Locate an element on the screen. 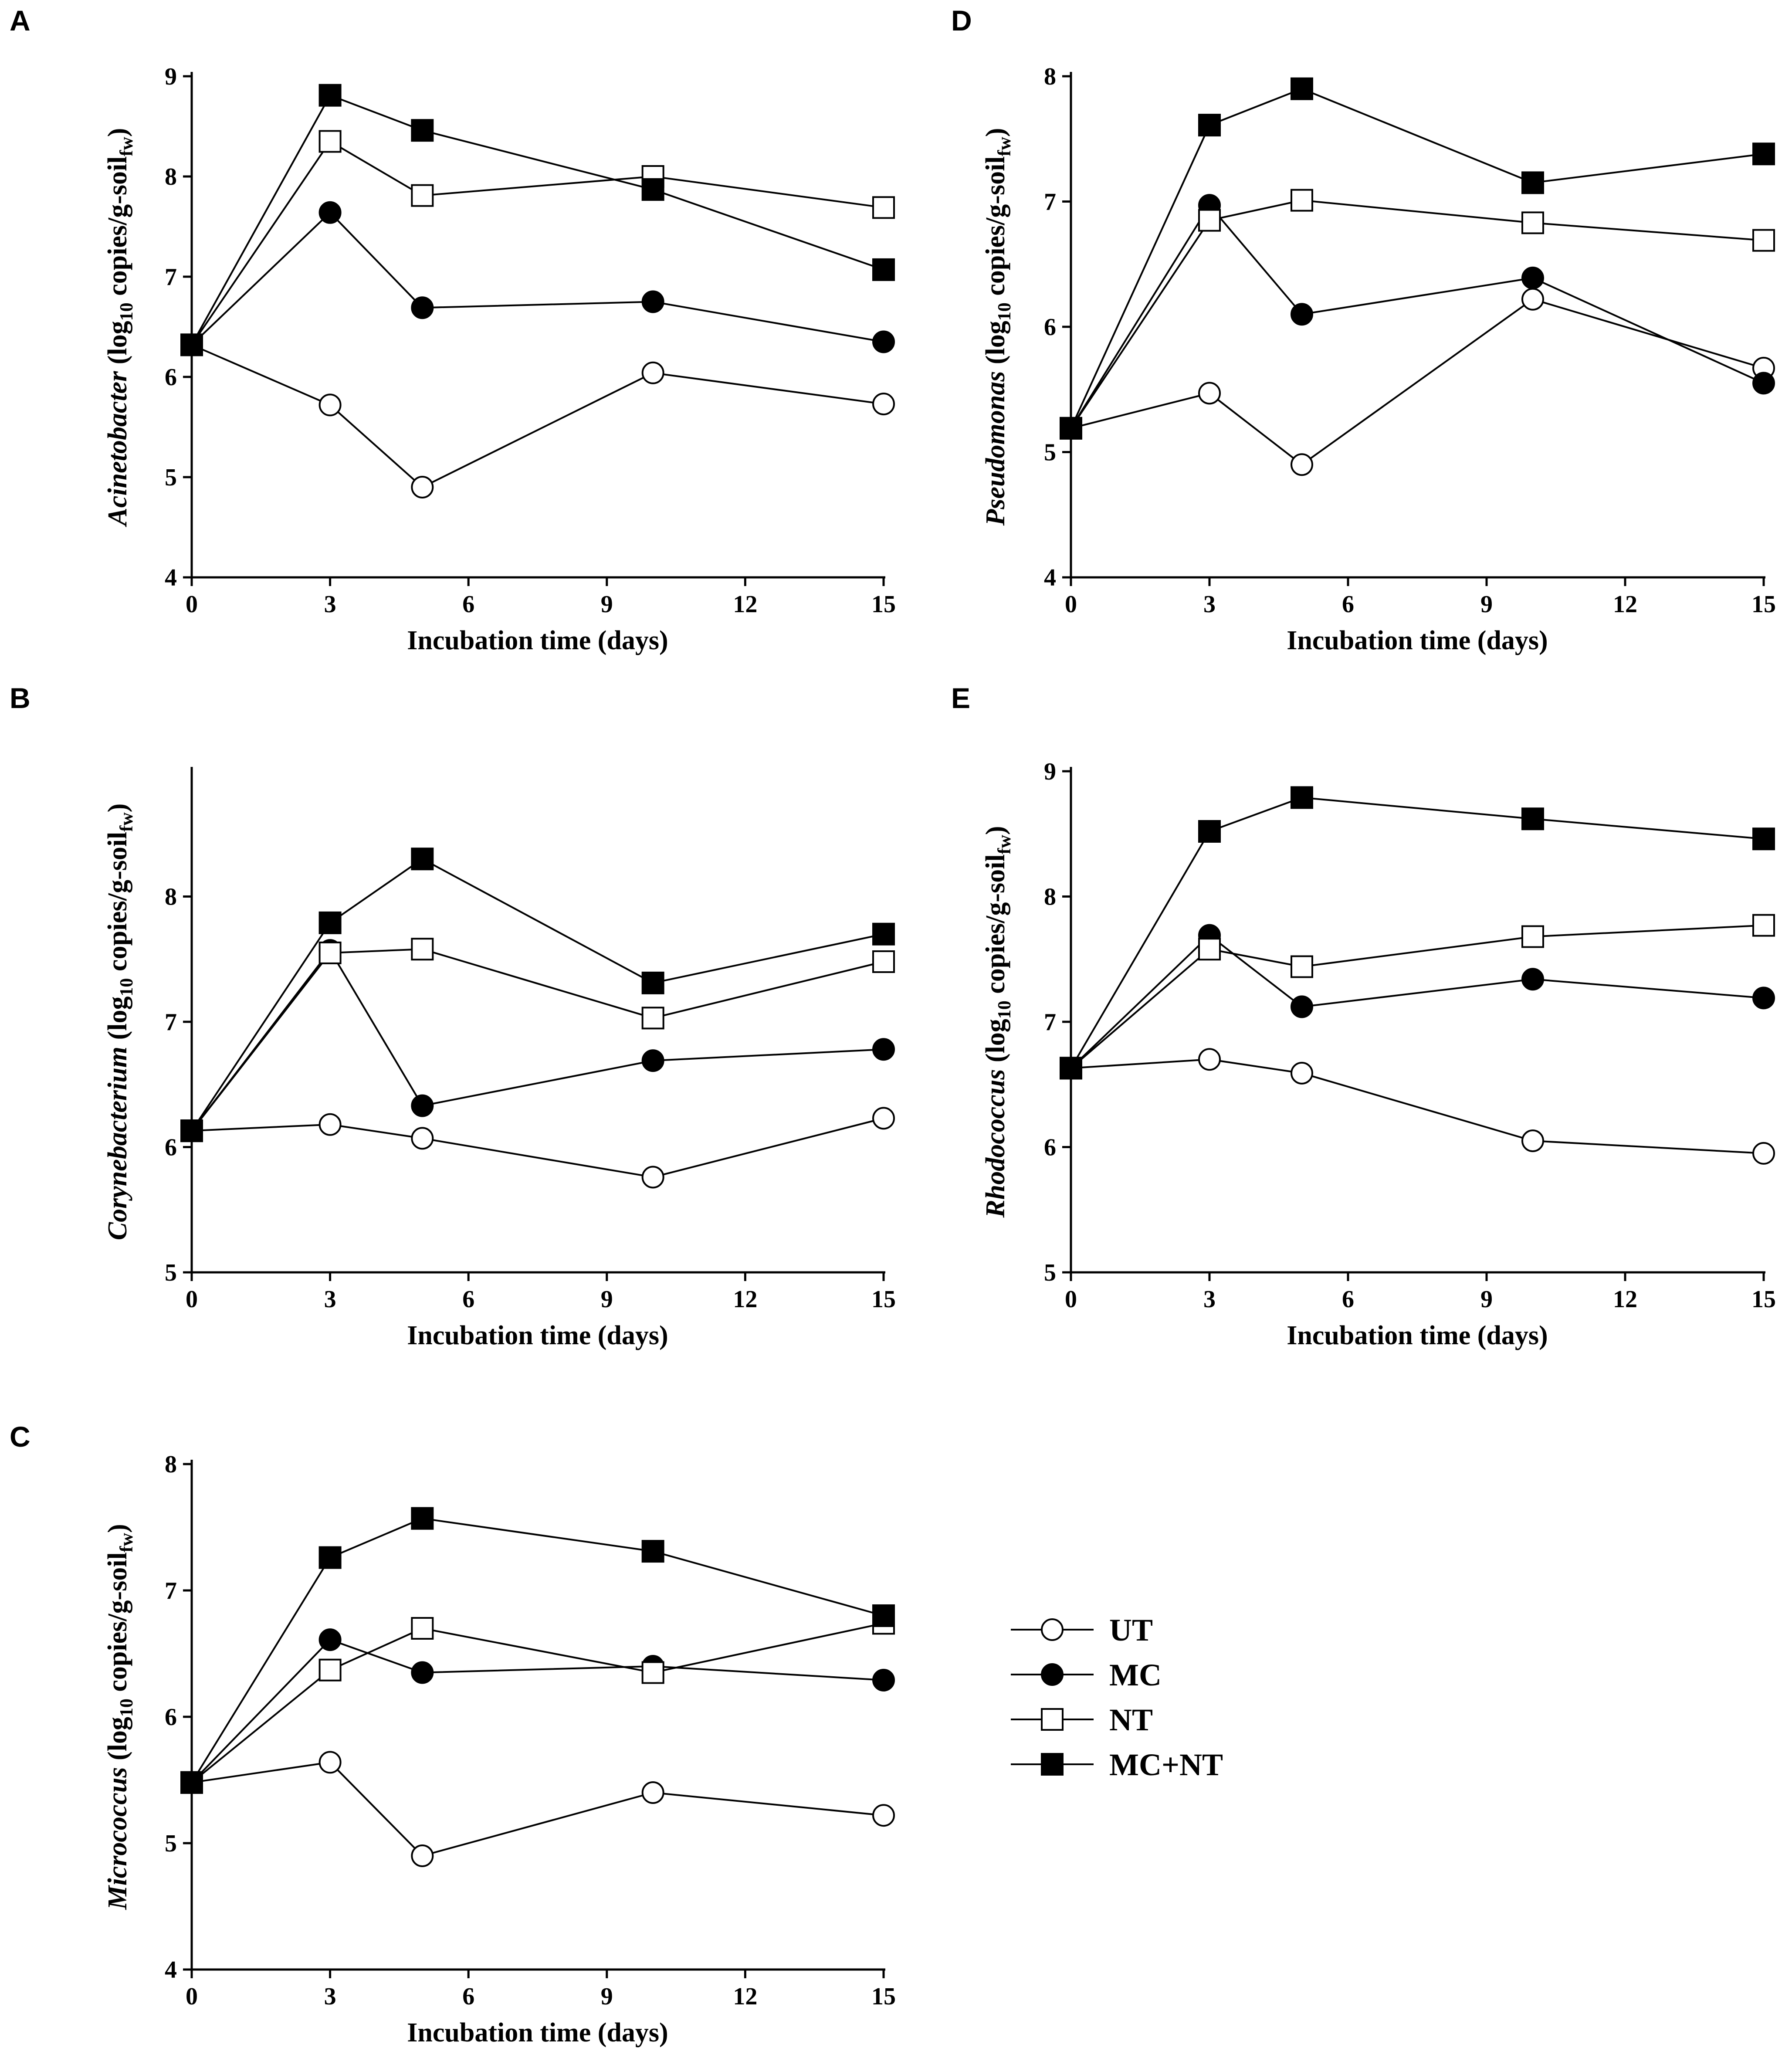 This screenshot has height=2068, width=1792. legend-item-mc-nt: MC+NT is located at coordinates (1117, 1764).